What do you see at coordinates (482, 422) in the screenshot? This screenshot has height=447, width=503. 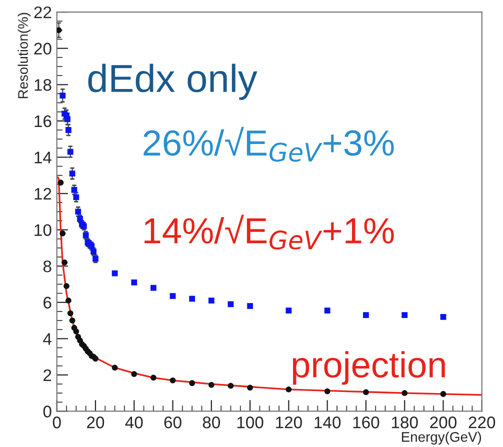 I see `x-tick-label: 220` at bounding box center [482, 422].